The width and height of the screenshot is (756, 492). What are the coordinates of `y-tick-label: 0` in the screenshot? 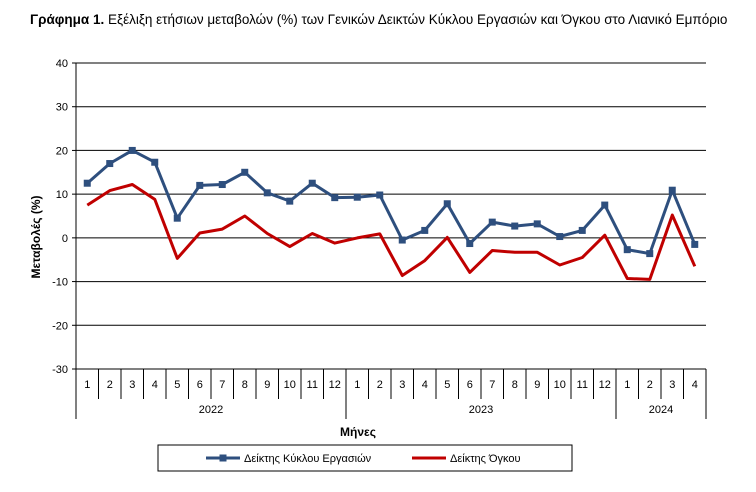 It's located at (65, 239).